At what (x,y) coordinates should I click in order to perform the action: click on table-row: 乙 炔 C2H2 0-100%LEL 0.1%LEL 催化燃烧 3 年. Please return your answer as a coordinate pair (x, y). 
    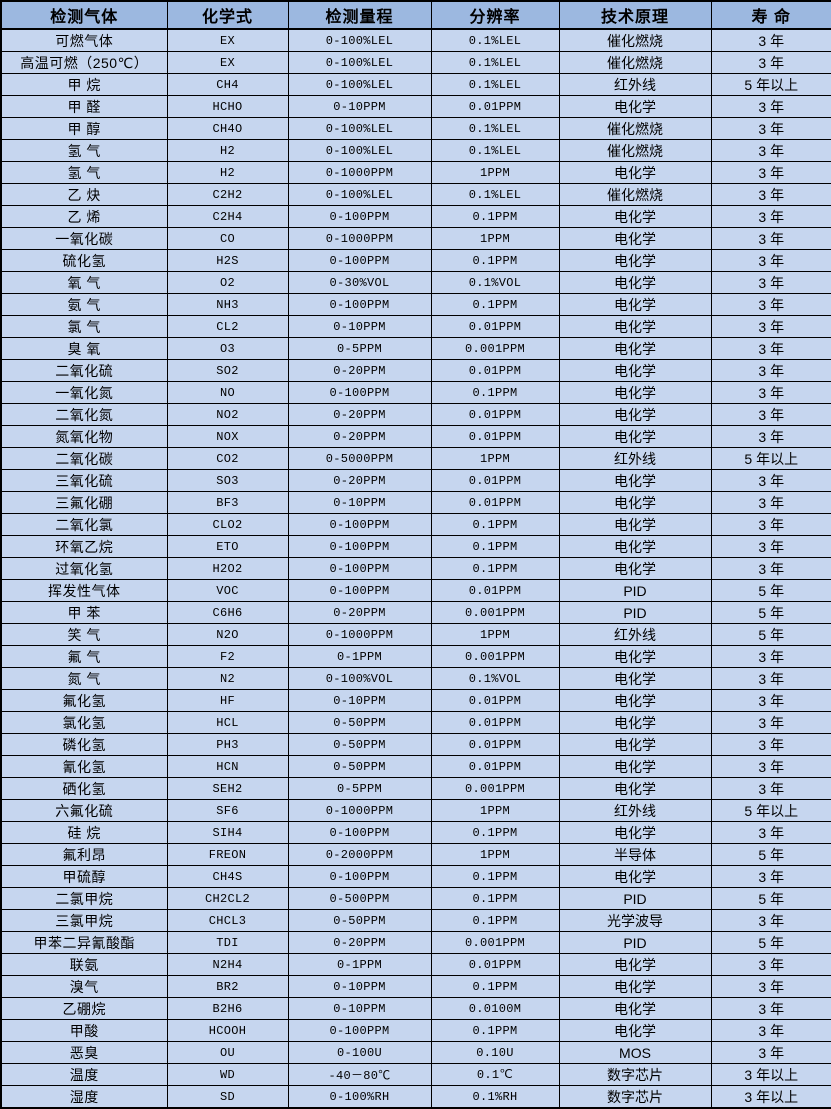
    Looking at the image, I should click on (415, 194).